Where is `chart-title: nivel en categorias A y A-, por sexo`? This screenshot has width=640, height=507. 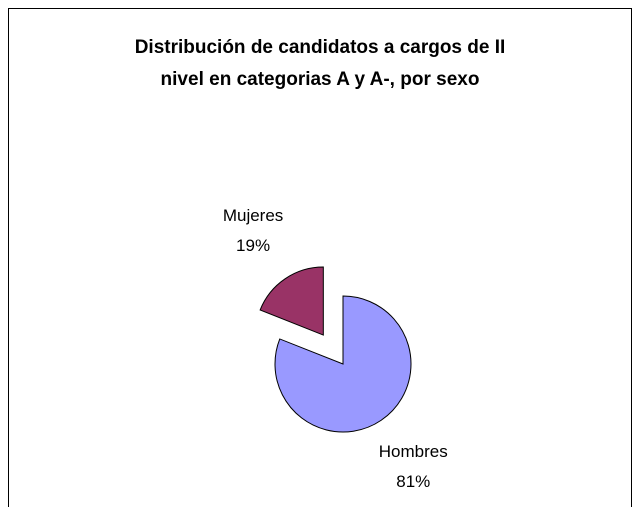
chart-title: nivel en categorias A y A-, por sexo is located at coordinates (320, 79).